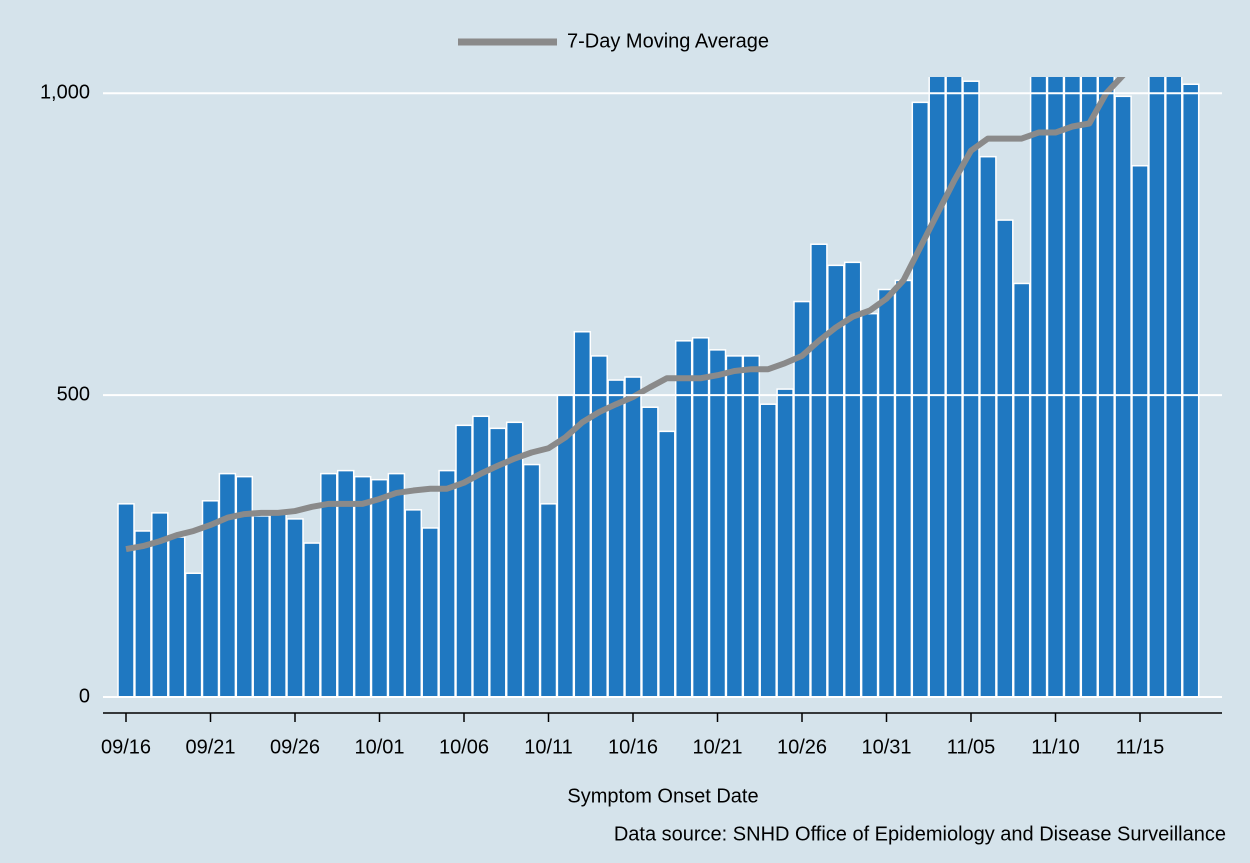  I want to click on x-tick-label: 11/15, so click(1140, 747).